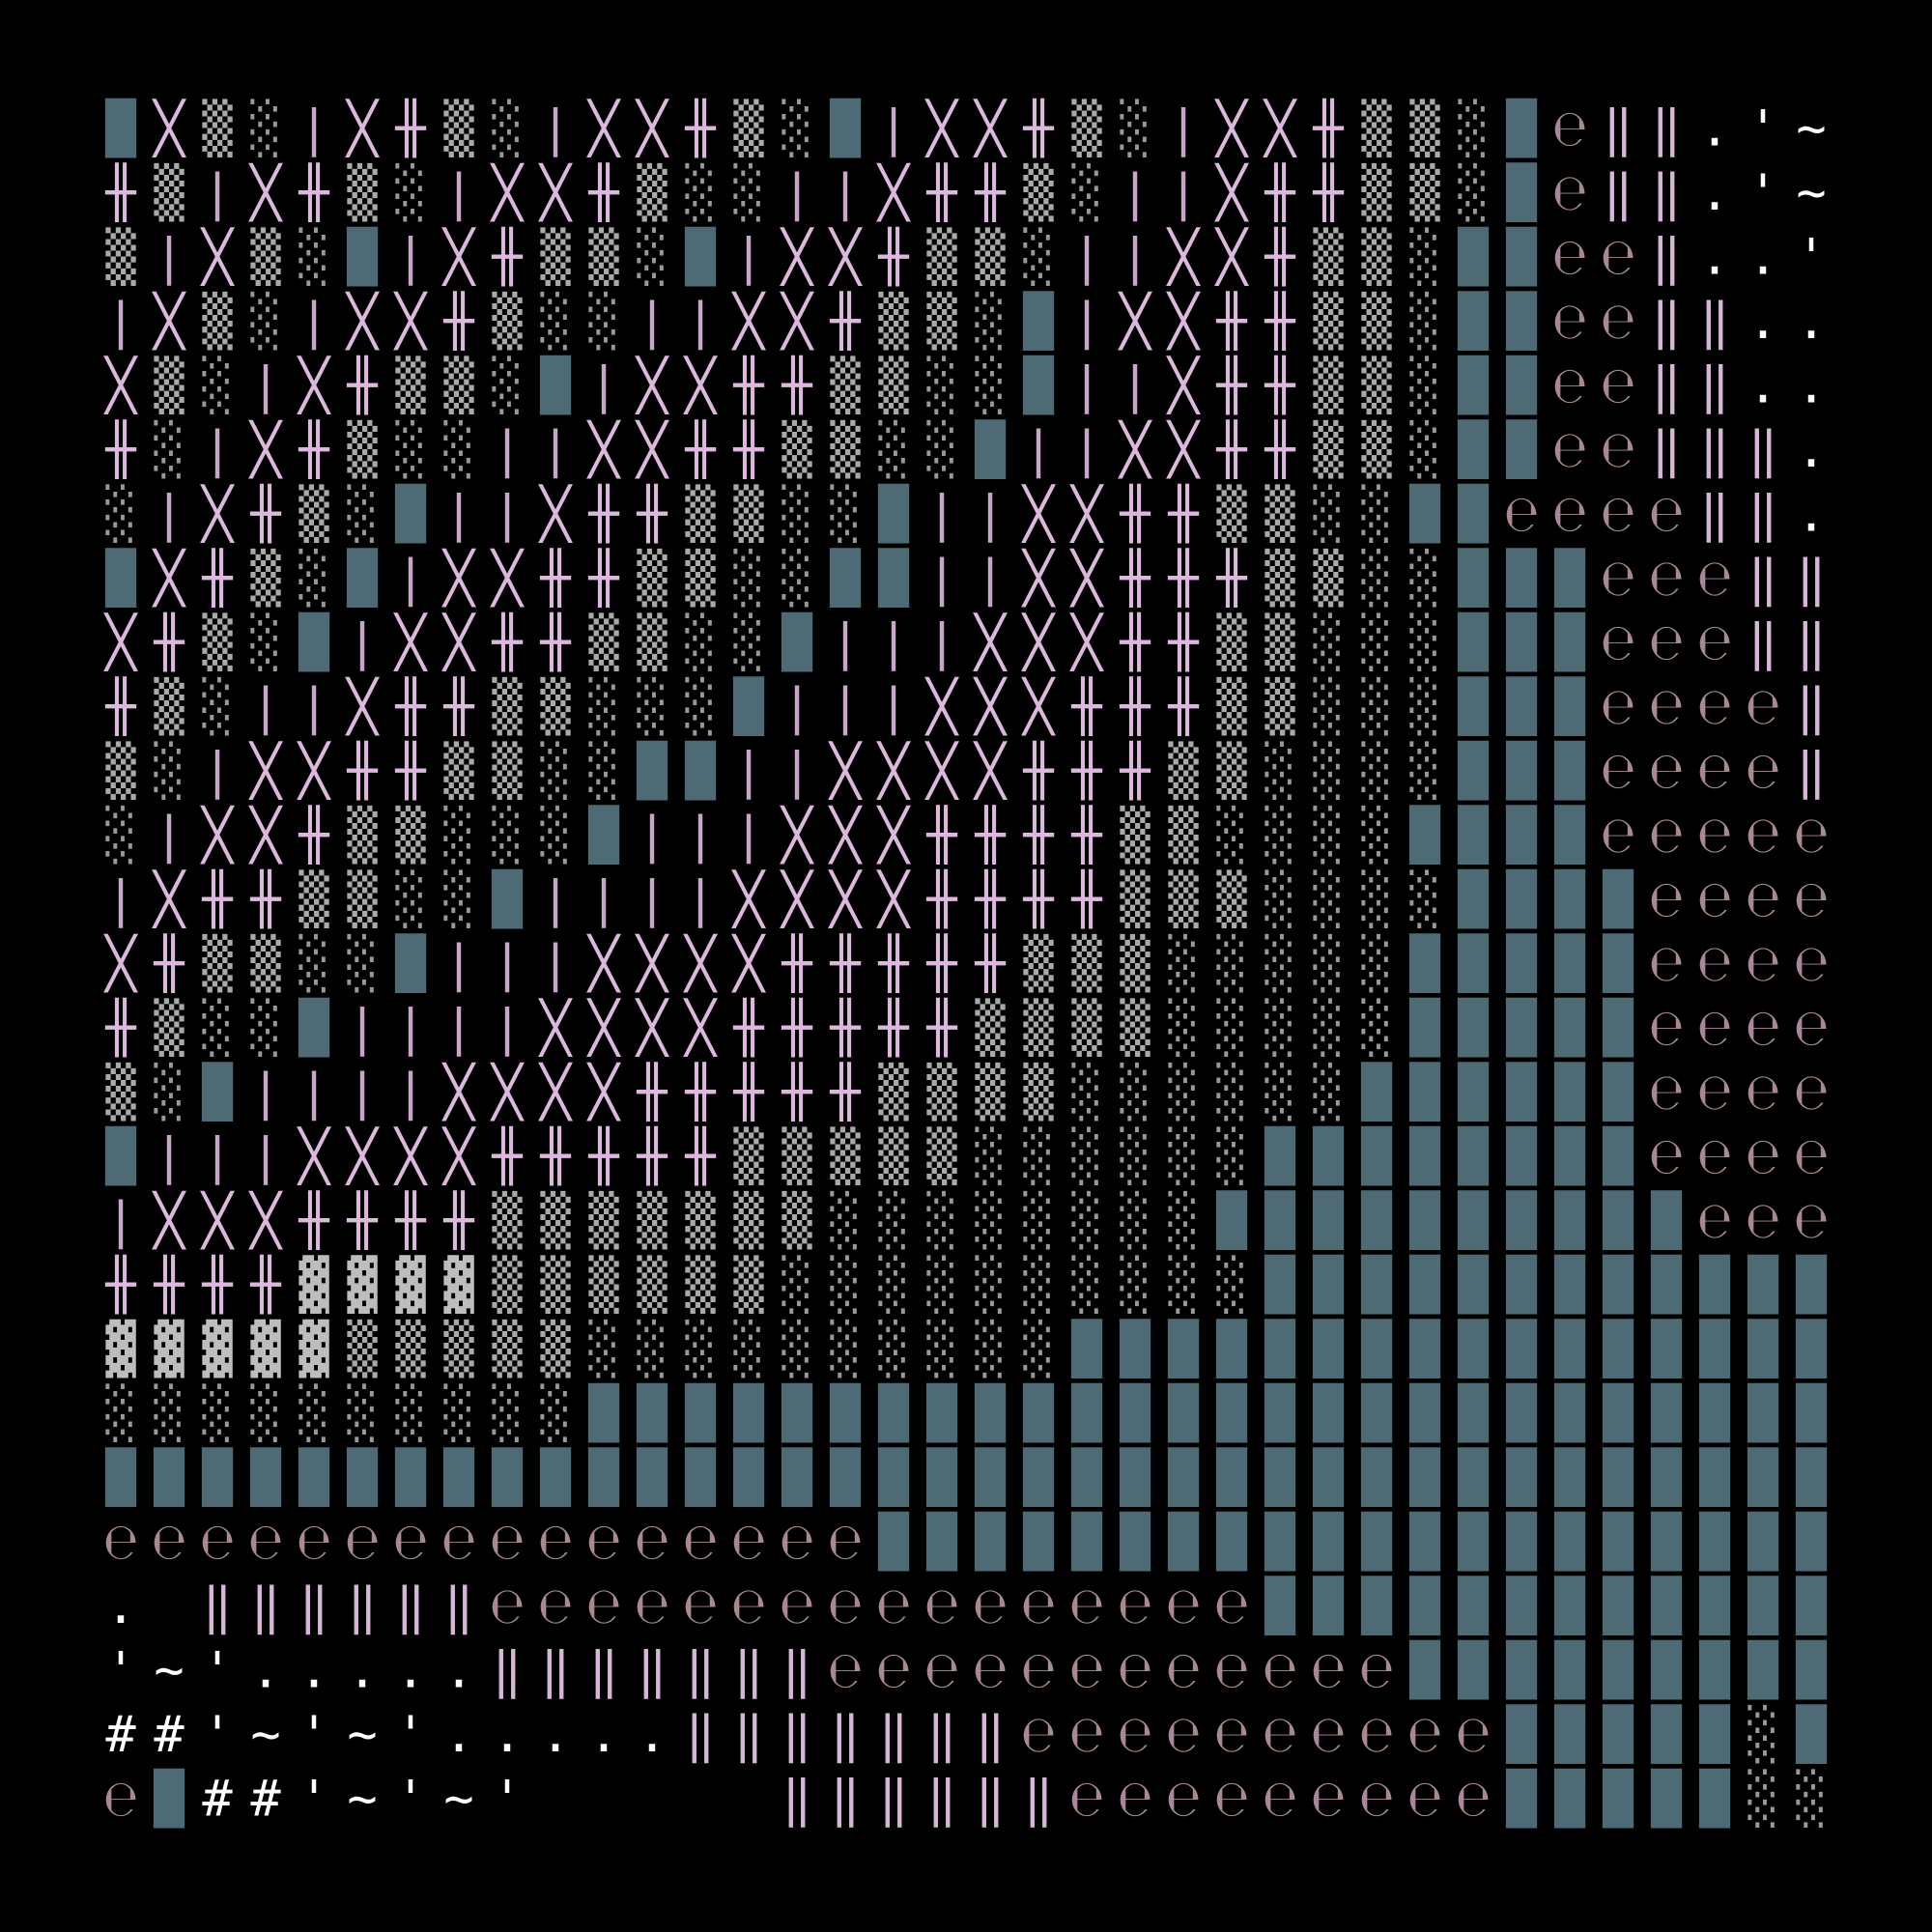 This screenshot has width=1932, height=1932. What do you see at coordinates (120, 1735) in the screenshot?
I see `glyph: #` at bounding box center [120, 1735].